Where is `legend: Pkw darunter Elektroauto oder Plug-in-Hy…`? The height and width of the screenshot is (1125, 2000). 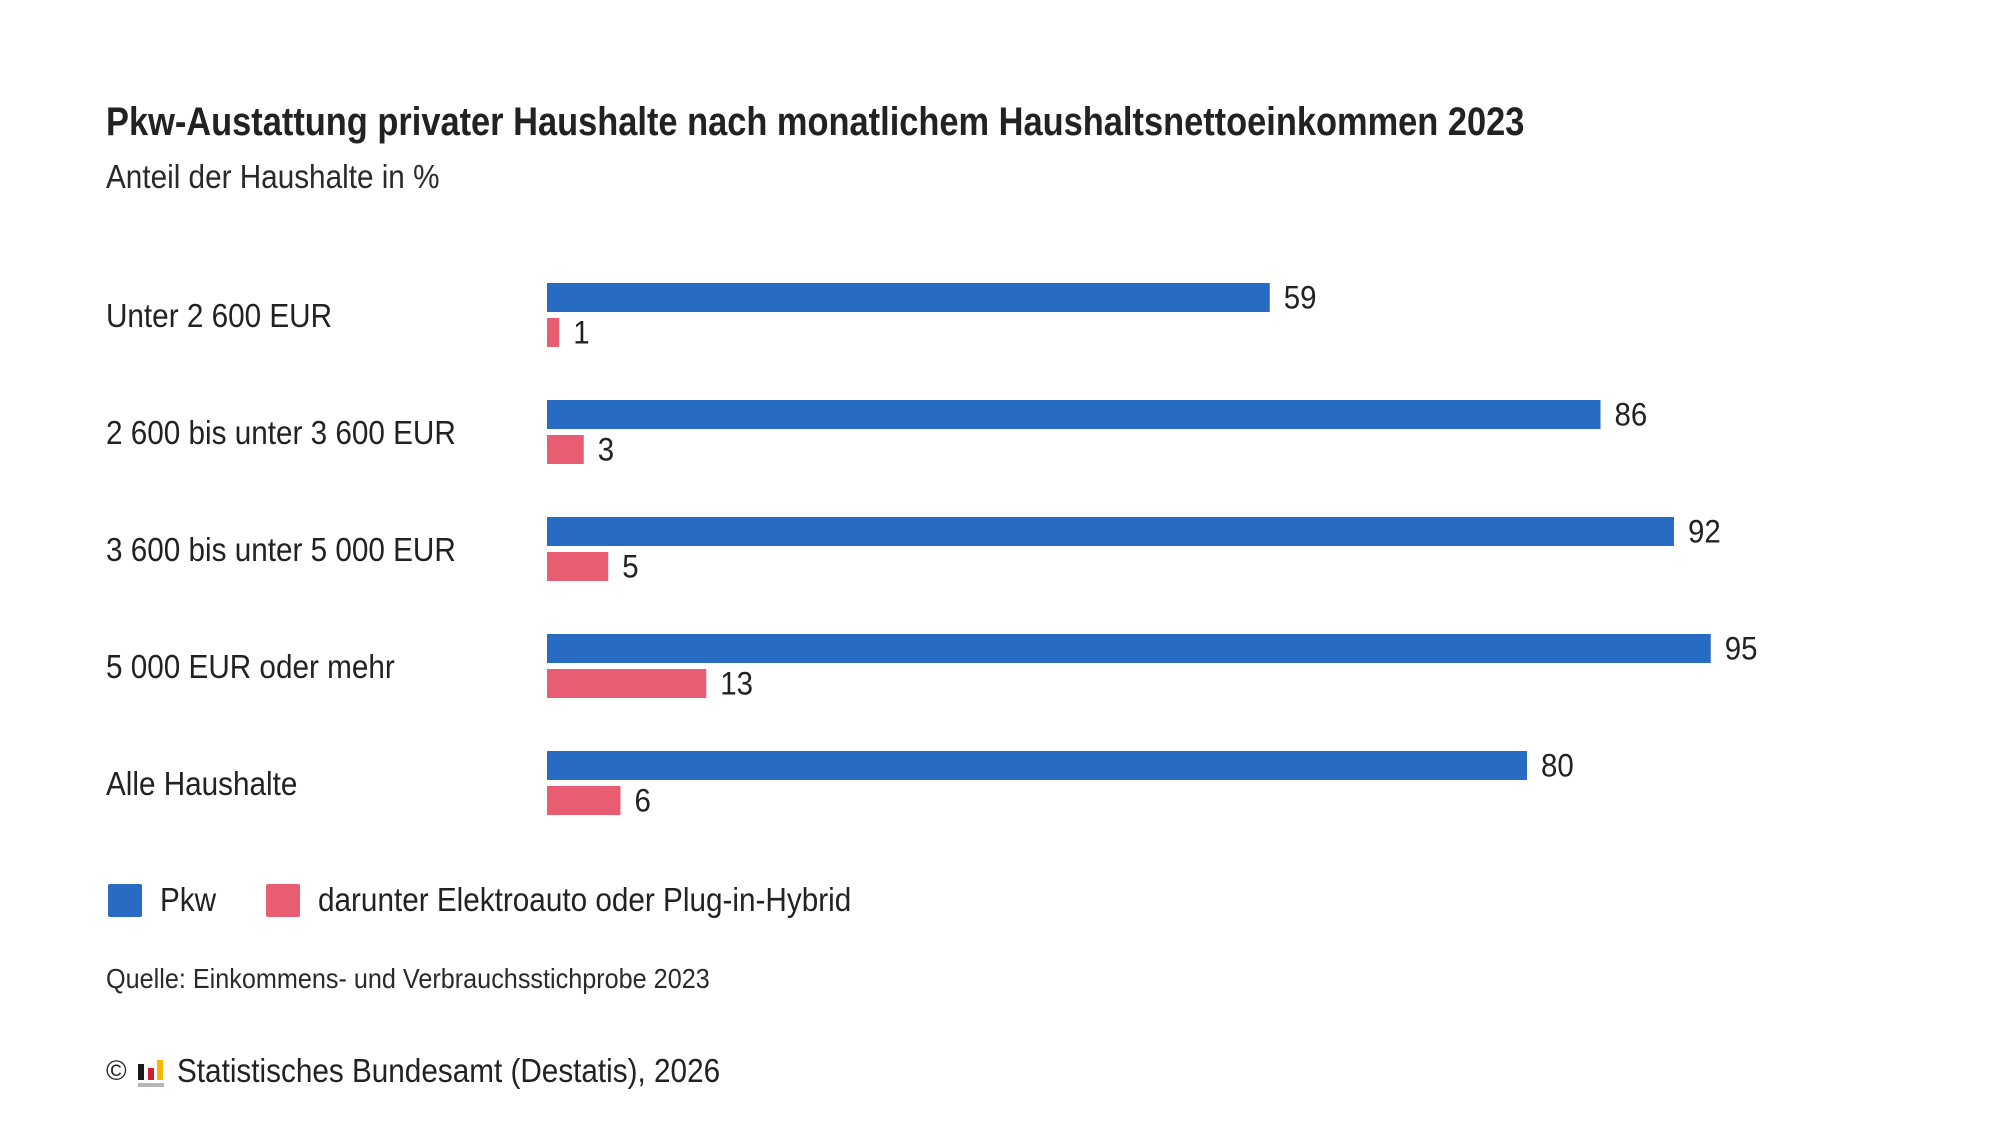 legend: Pkw darunter Elektroauto oder Plug-in-Hy… is located at coordinates (531, 900).